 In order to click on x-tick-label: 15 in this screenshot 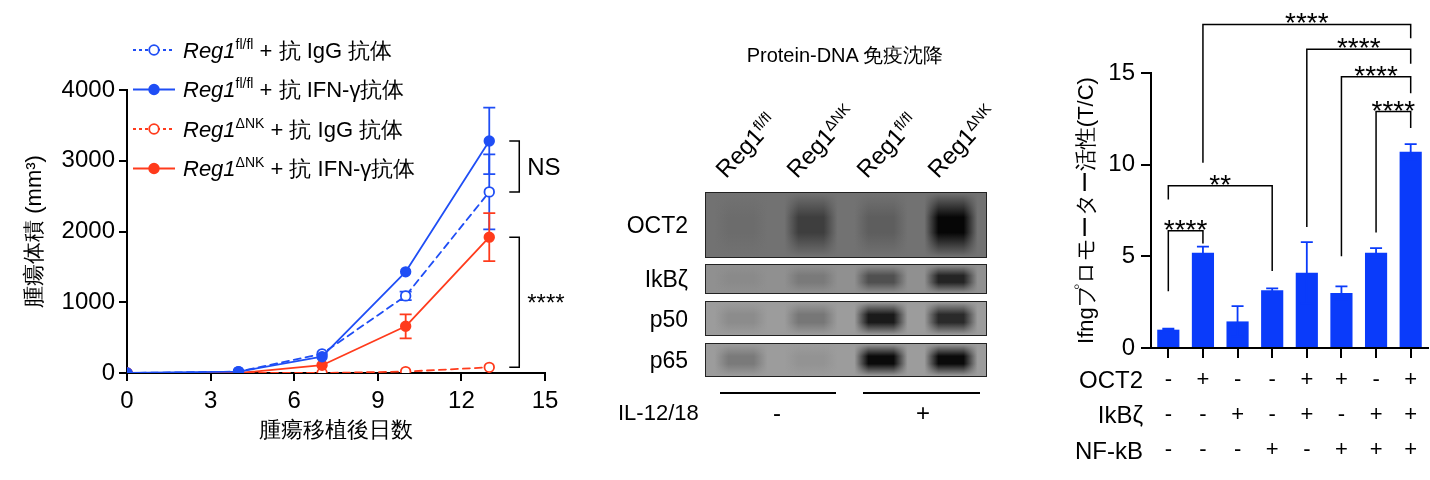, I will do `click(545, 400)`.